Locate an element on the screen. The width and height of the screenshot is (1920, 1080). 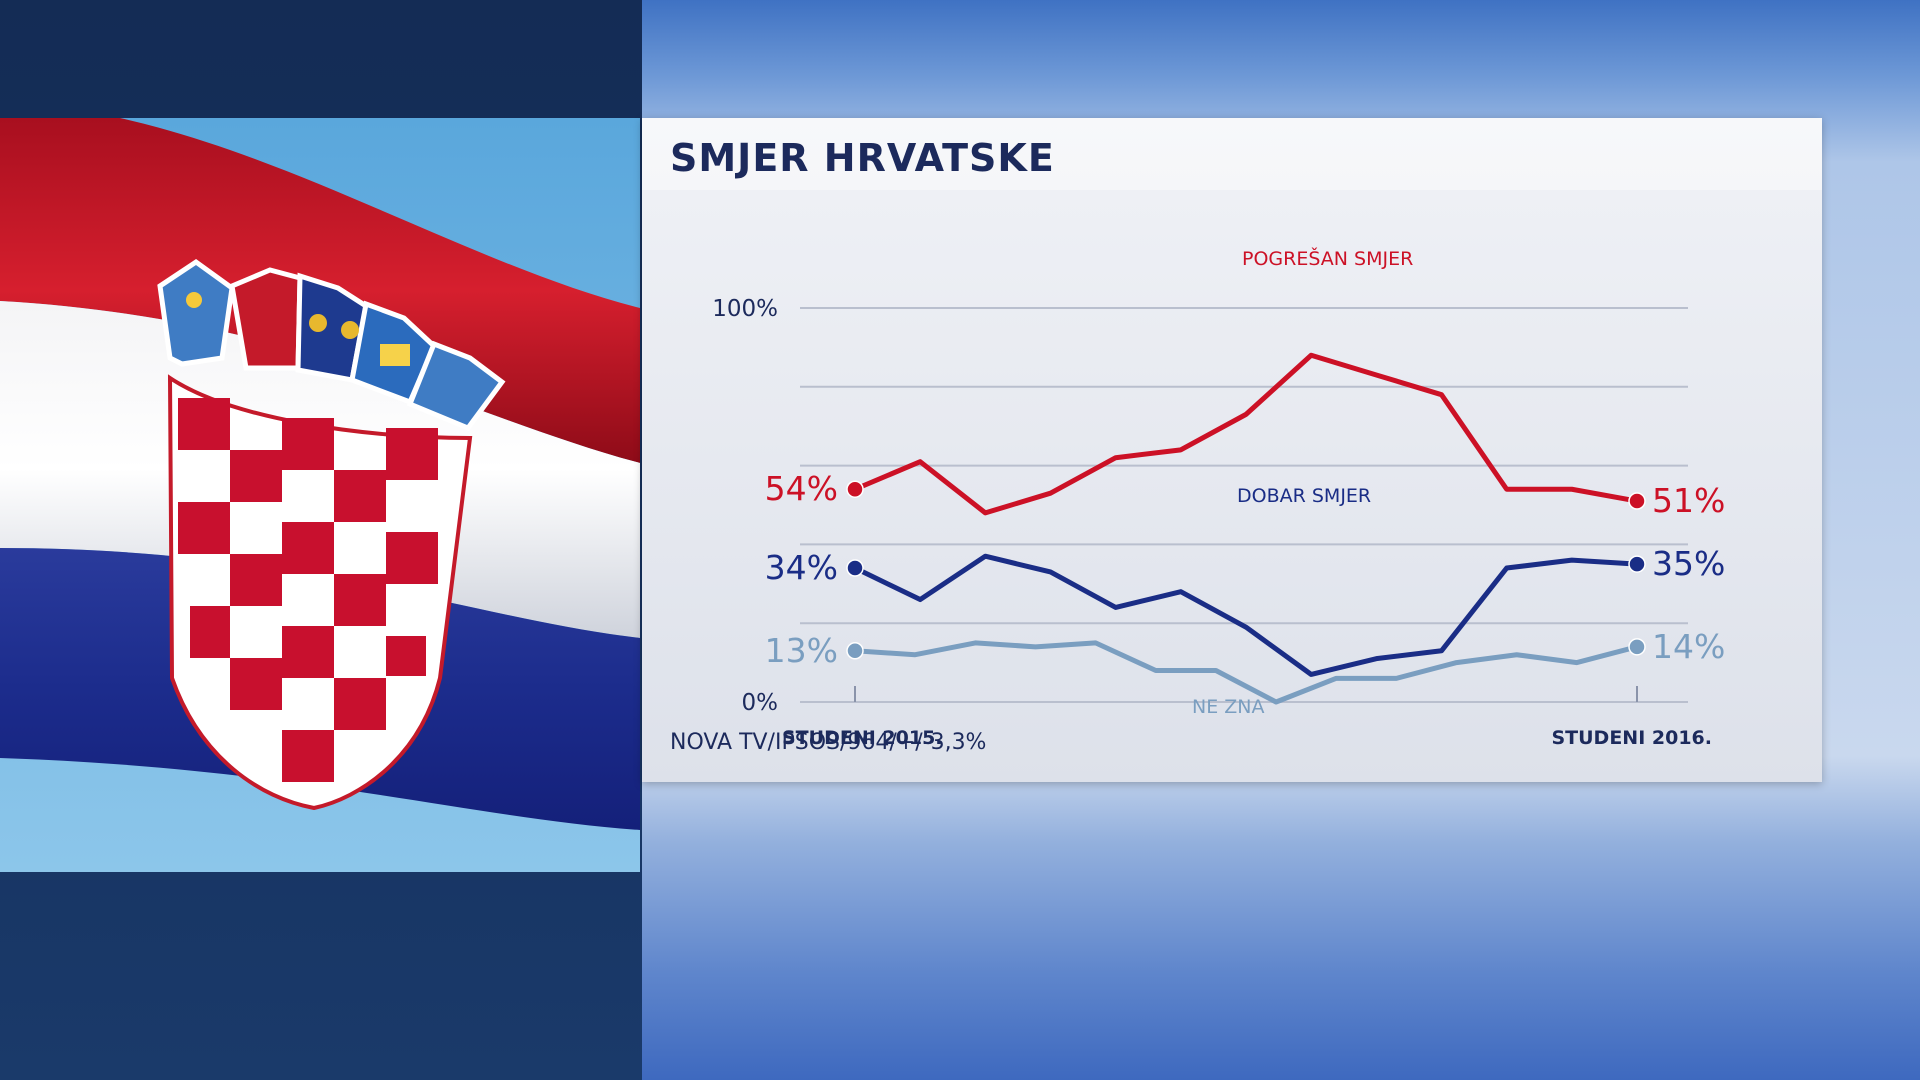
series-name-ne_zna: NE ZNA is located at coordinates (1228, 707).